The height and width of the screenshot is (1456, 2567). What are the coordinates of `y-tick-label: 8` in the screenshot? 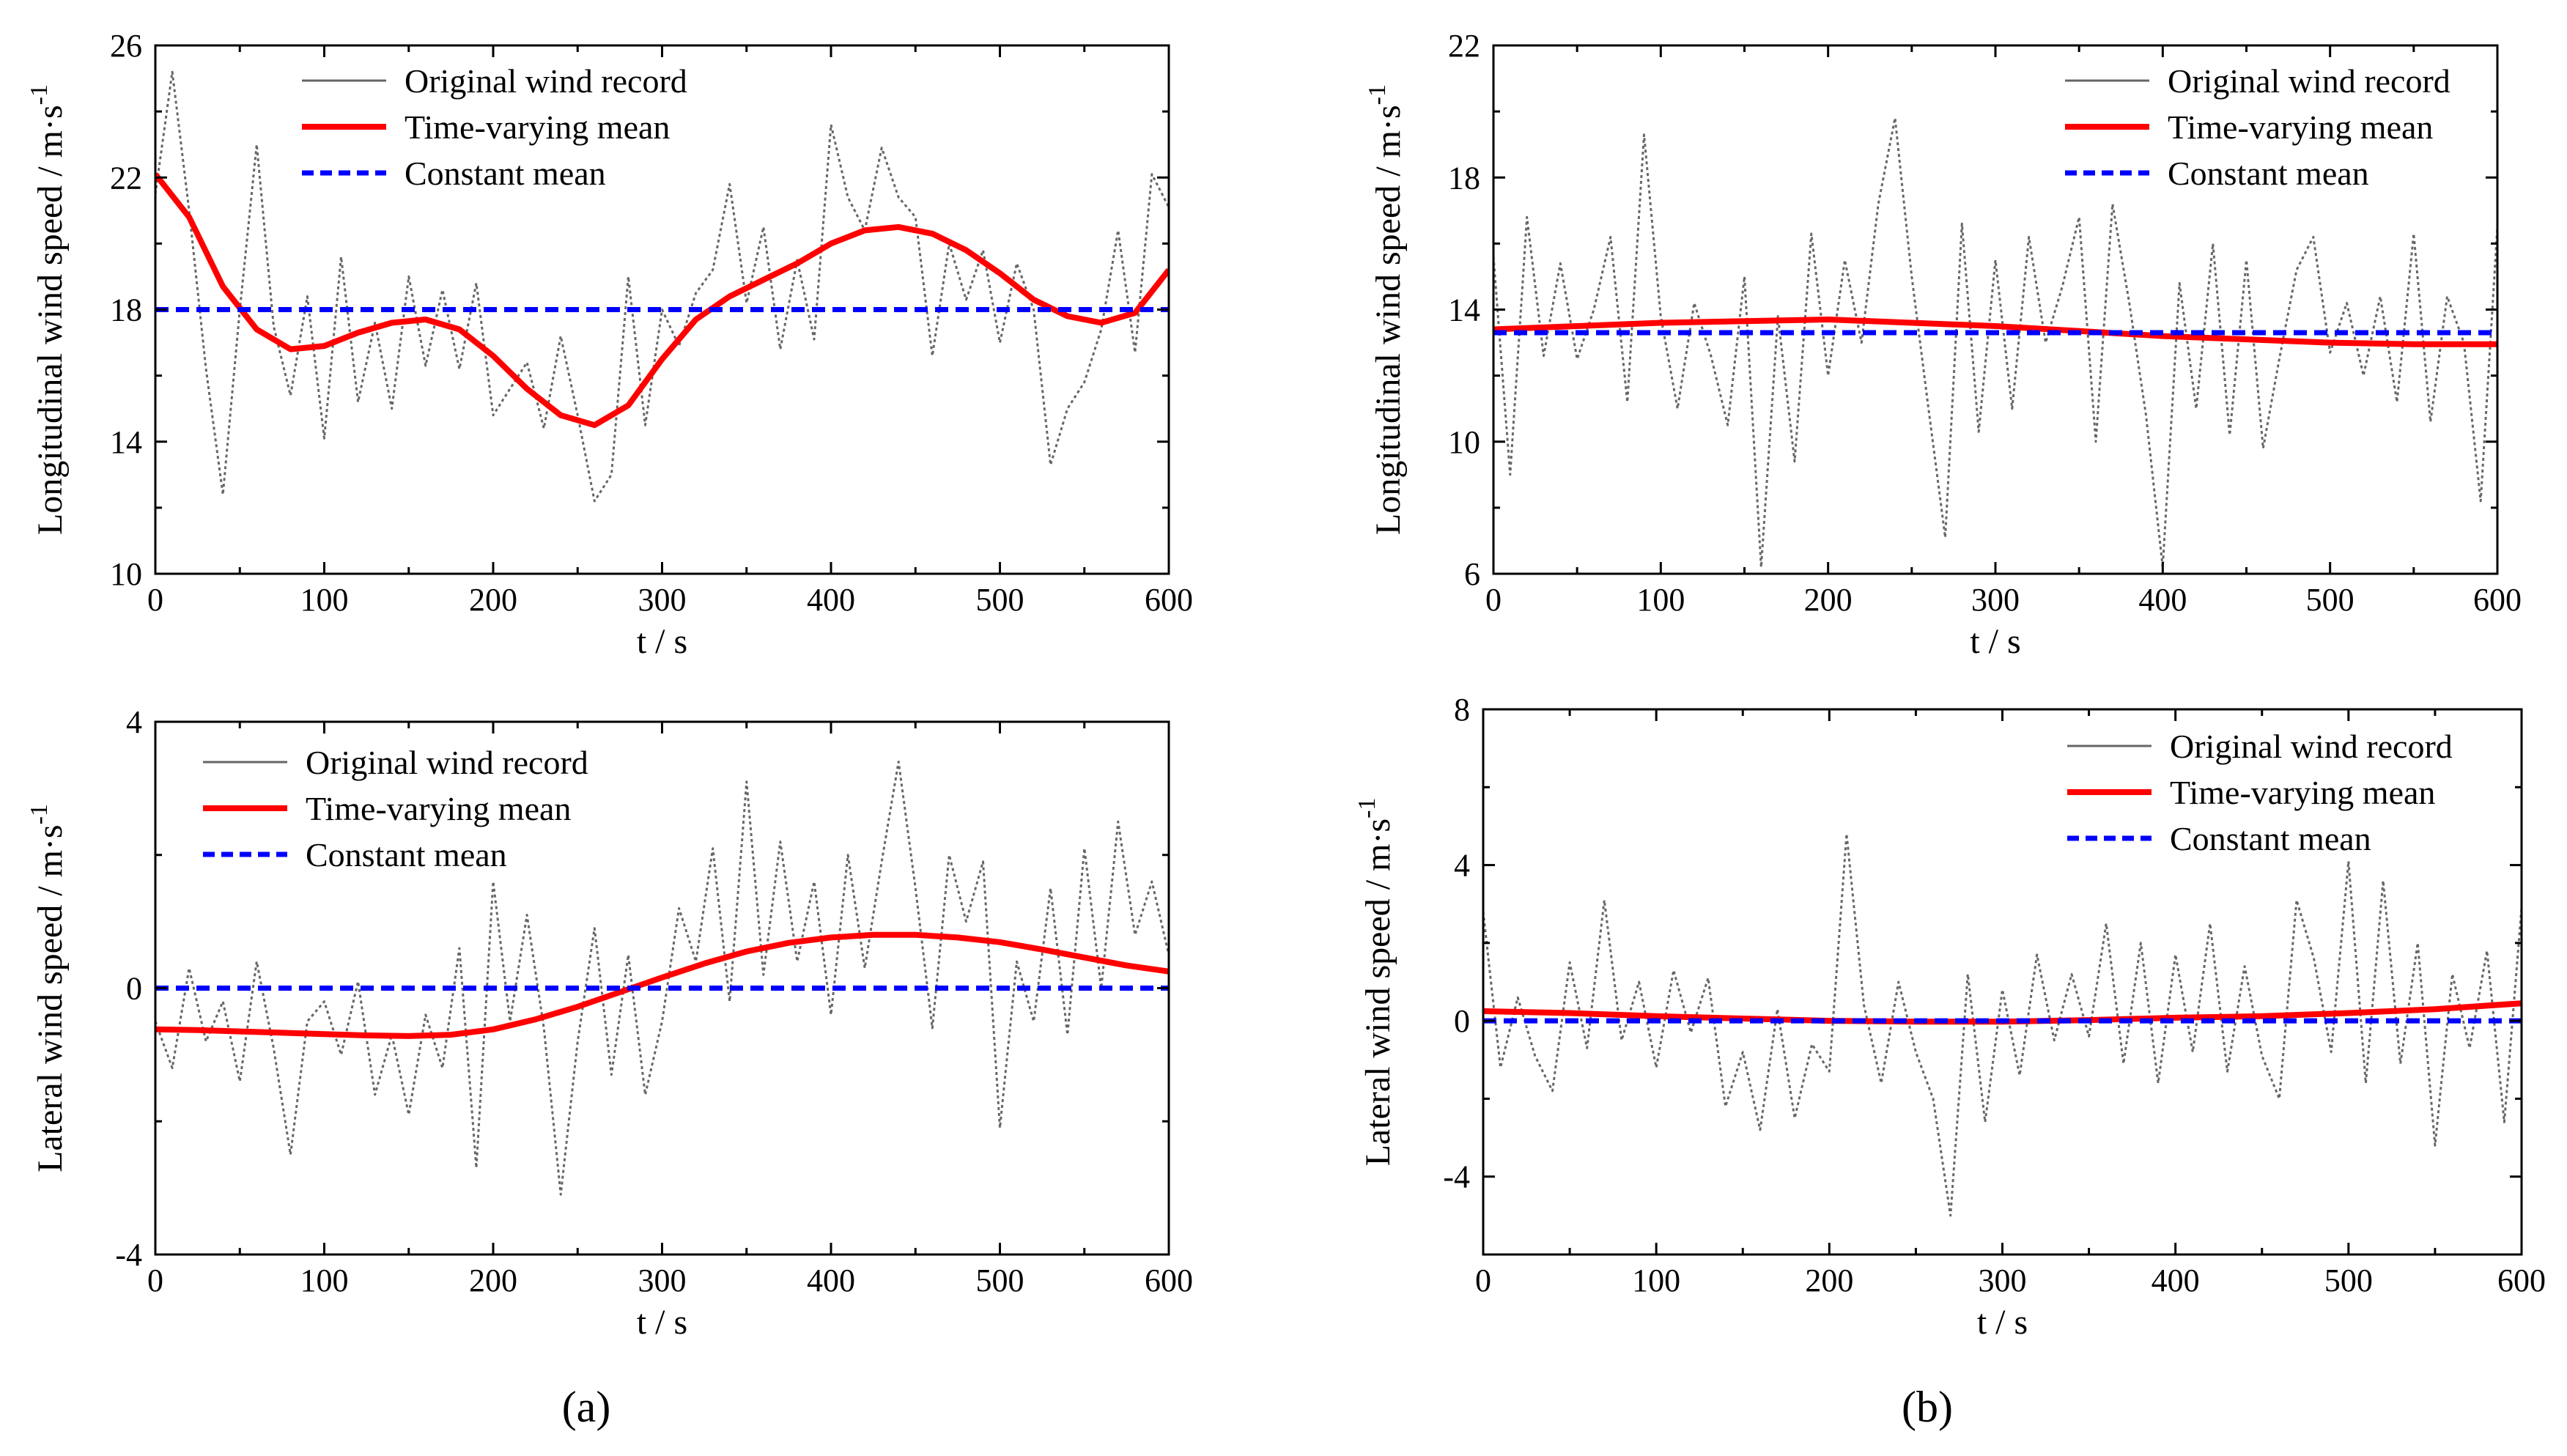 It's located at (1462, 710).